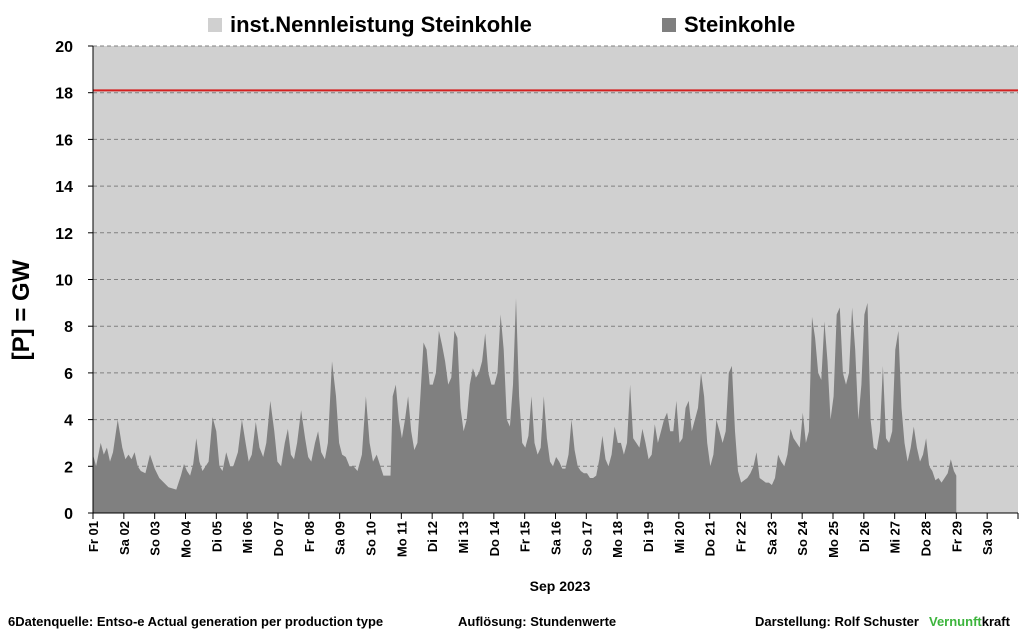  I want to click on x-tick-label: Mo 04, so click(186, 539).